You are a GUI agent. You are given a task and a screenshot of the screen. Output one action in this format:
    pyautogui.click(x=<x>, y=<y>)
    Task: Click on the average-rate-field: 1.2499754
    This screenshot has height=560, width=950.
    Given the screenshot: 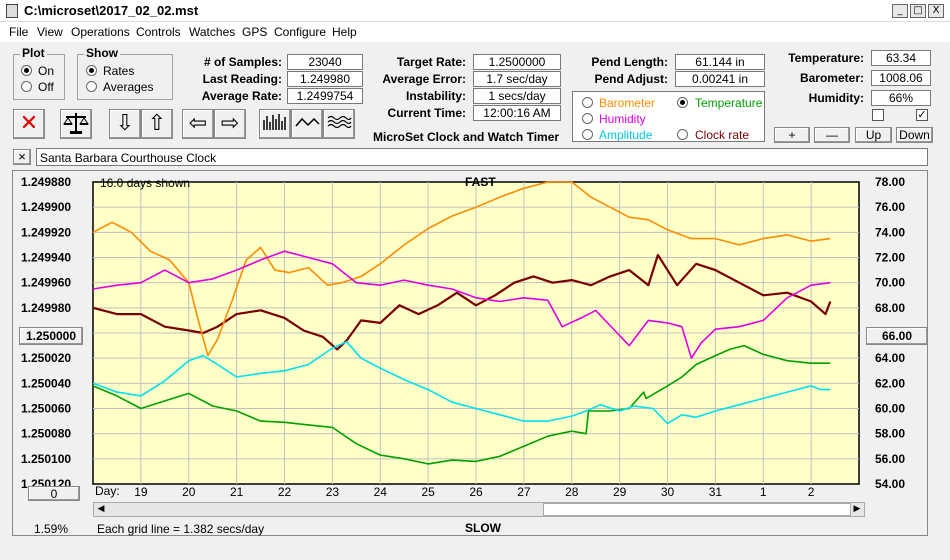 What is the action you would take?
    pyautogui.click(x=325, y=96)
    